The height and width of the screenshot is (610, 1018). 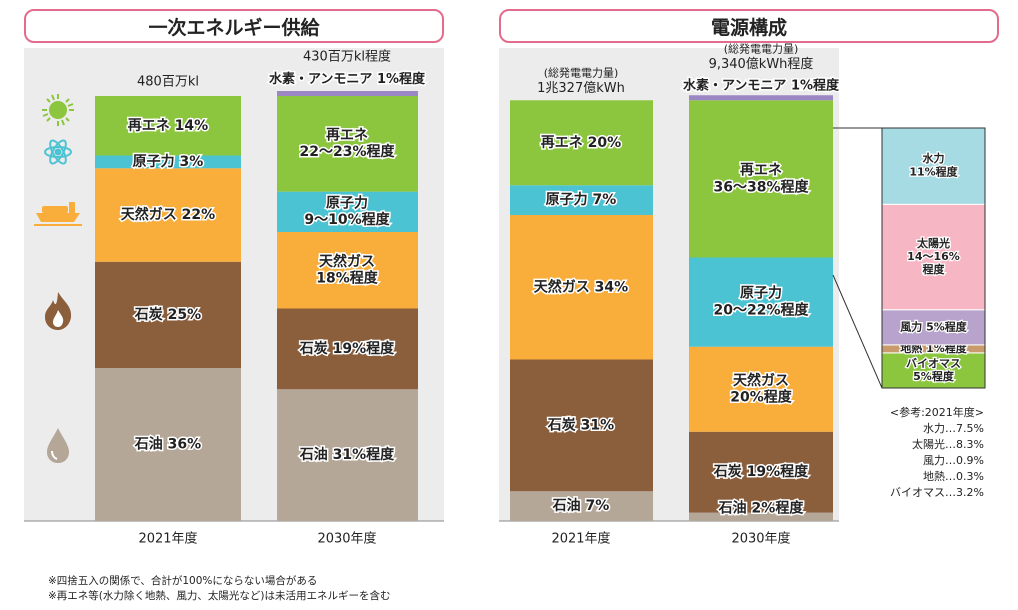 I want to click on data-label: 原子力 9〜10%程度, so click(x=347, y=211).